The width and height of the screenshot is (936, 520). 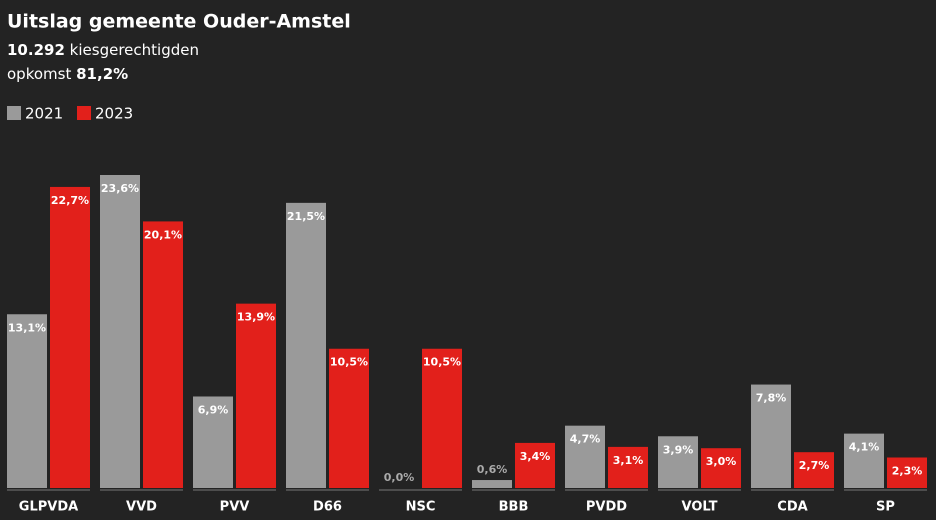 What do you see at coordinates (36, 50) in the screenshot?
I see `electorate: 10.292` at bounding box center [36, 50].